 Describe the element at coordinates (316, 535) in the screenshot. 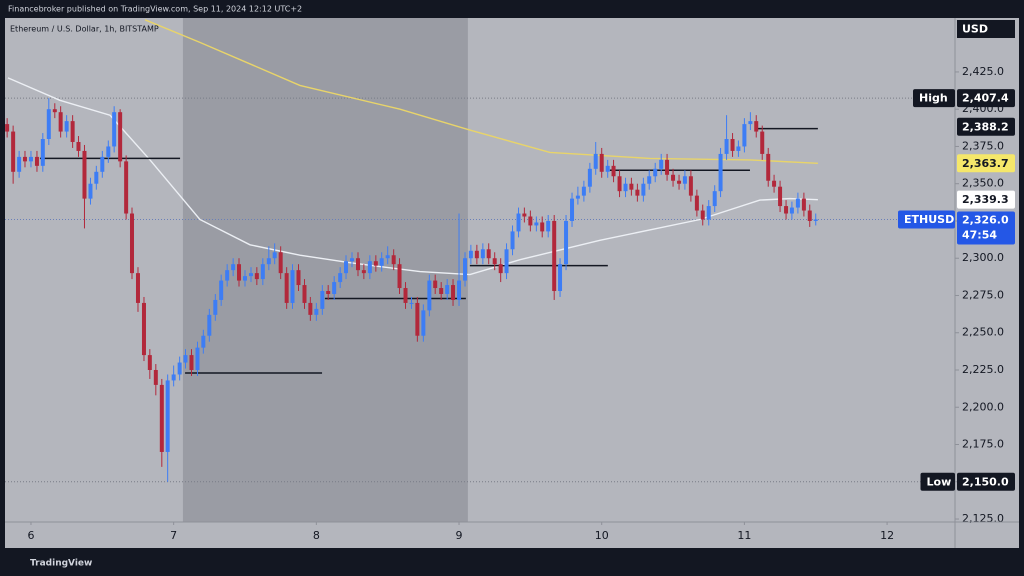

I see `x-tick-label: 8` at that location.